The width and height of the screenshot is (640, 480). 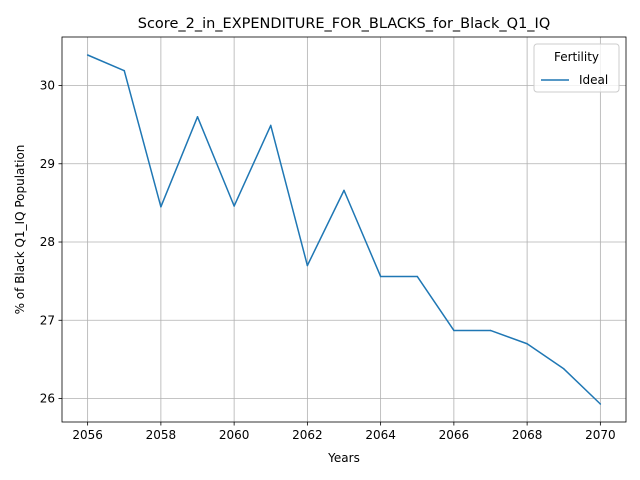 I want to click on data-point-2069, so click(x=563, y=369).